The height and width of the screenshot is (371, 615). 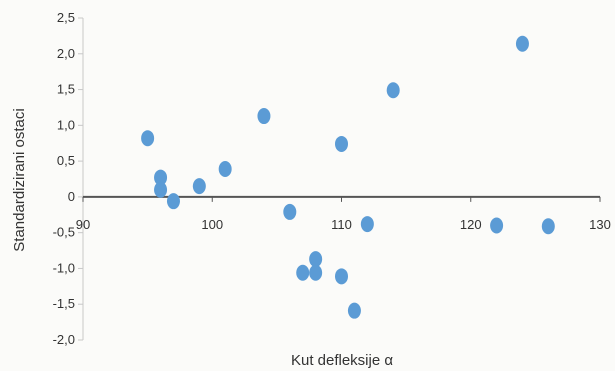 What do you see at coordinates (19, 179) in the screenshot?
I see `y-axis-title: Standardizirani ostaci` at bounding box center [19, 179].